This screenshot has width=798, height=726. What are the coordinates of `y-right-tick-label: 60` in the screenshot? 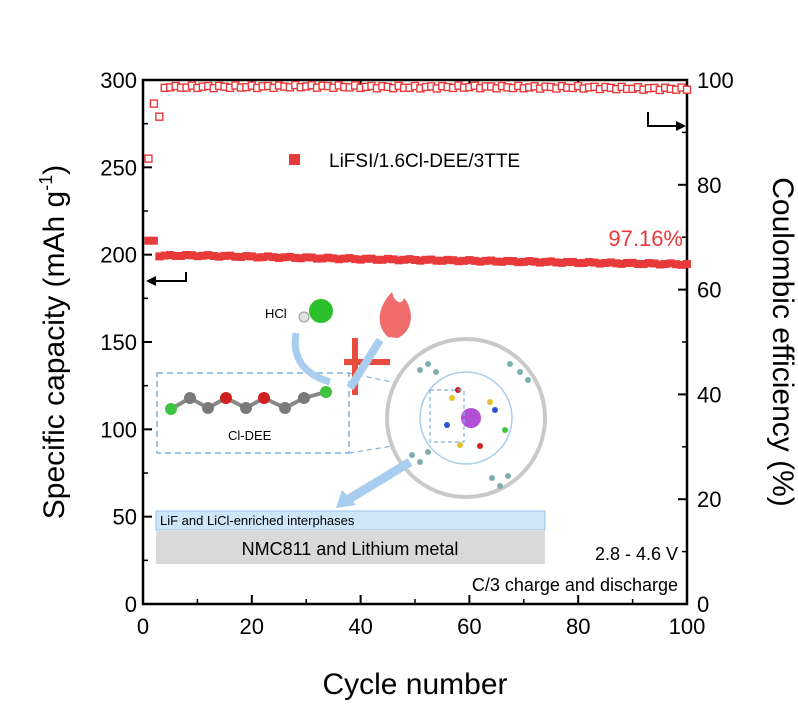 It's located at (709, 290).